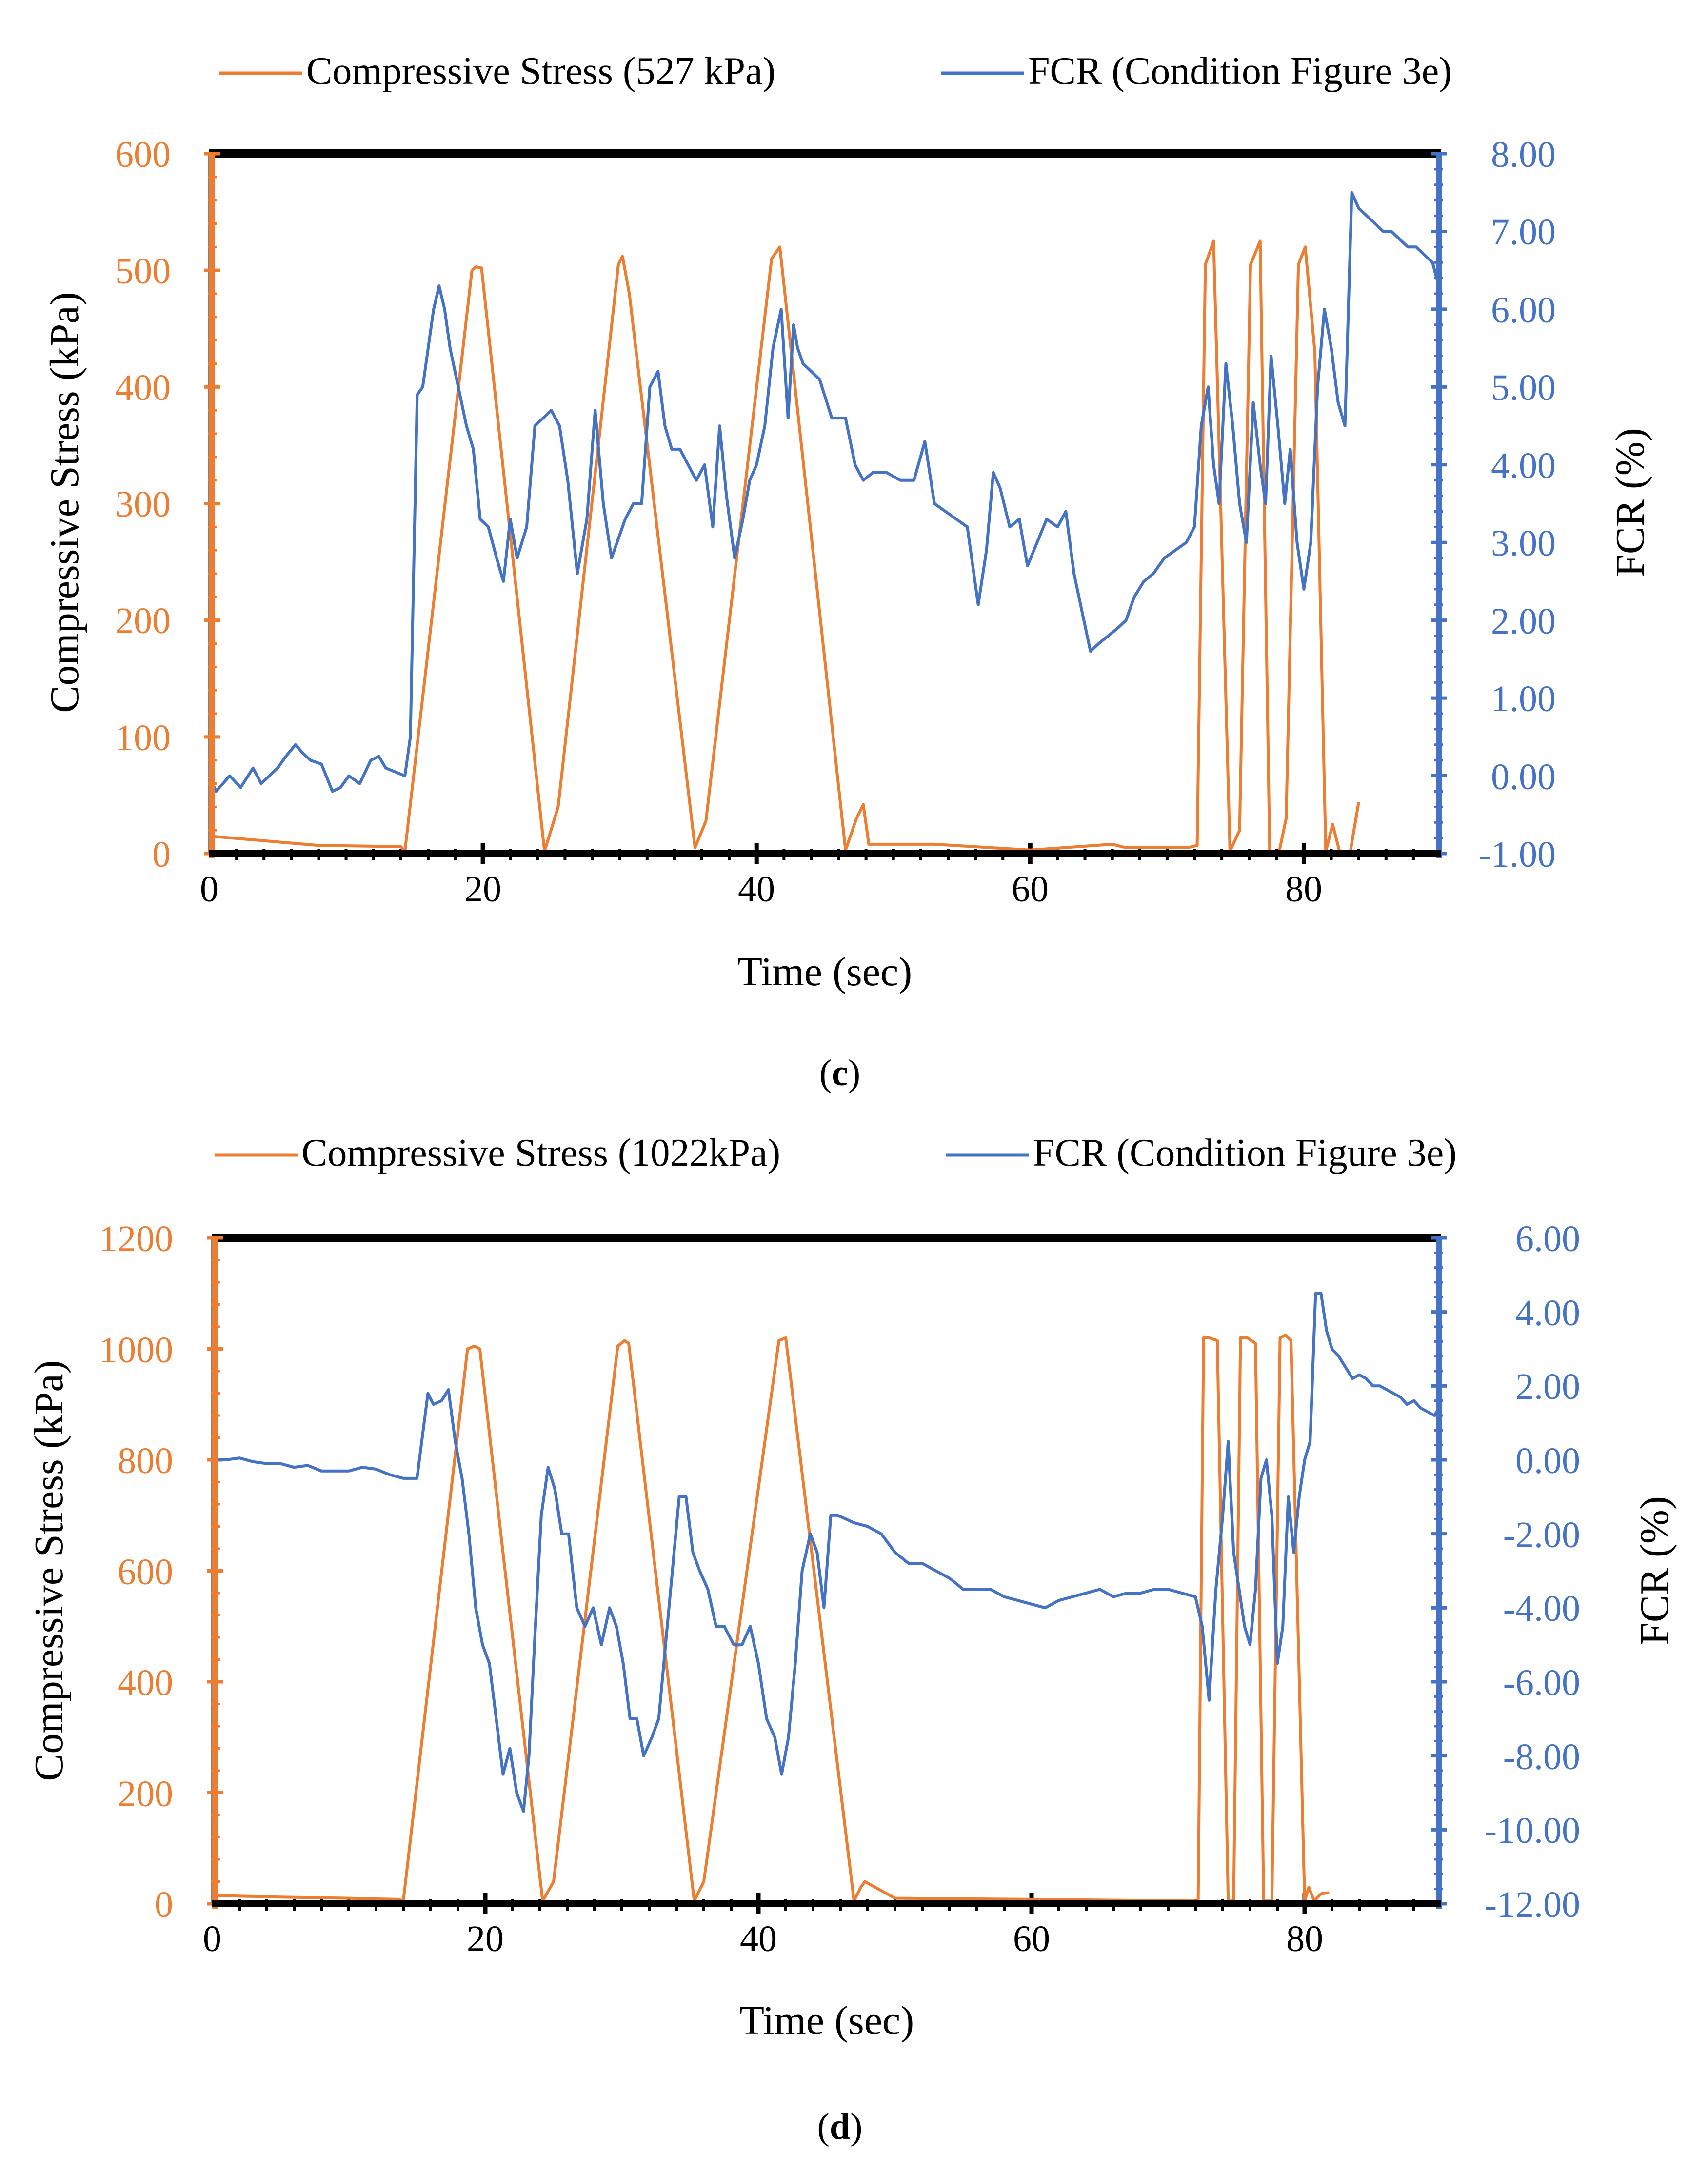 This screenshot has width=1708, height=2173. Describe the element at coordinates (136, 1238) in the screenshot. I see `y-left-tick-label: 1200` at that location.